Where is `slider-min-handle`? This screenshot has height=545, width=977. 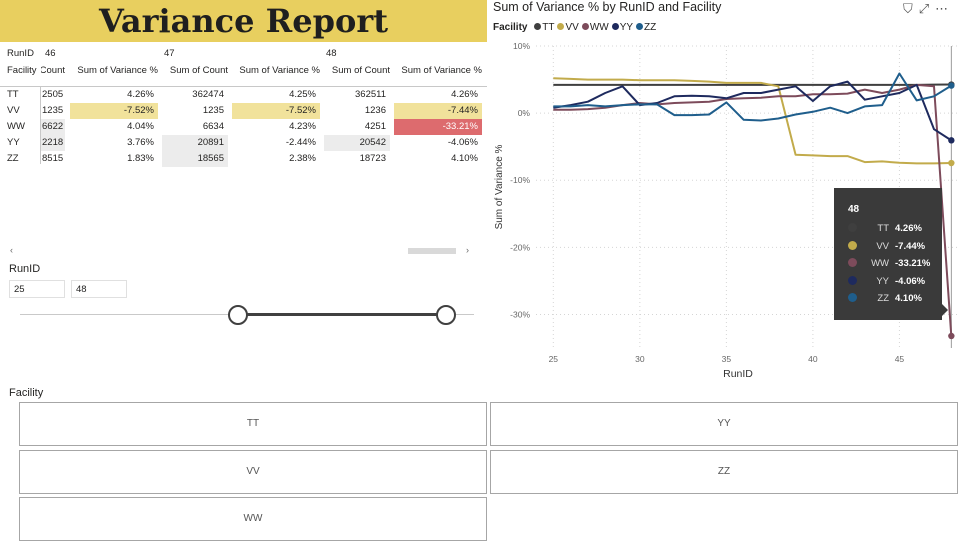
slider-min-handle is located at coordinates (238, 315).